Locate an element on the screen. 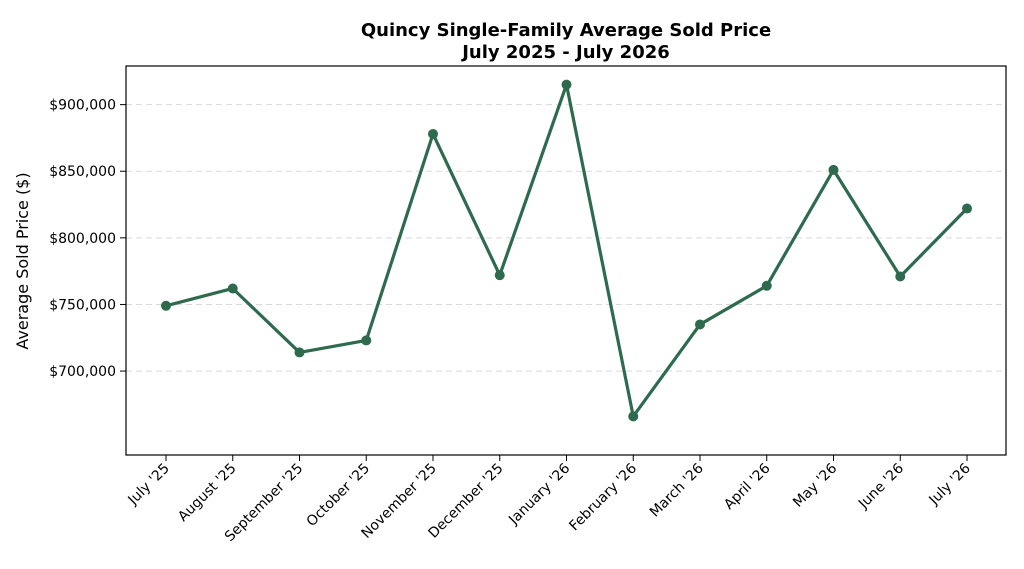 The image size is (1024, 569). x-tick-label: January '26 is located at coordinates (539, 494).